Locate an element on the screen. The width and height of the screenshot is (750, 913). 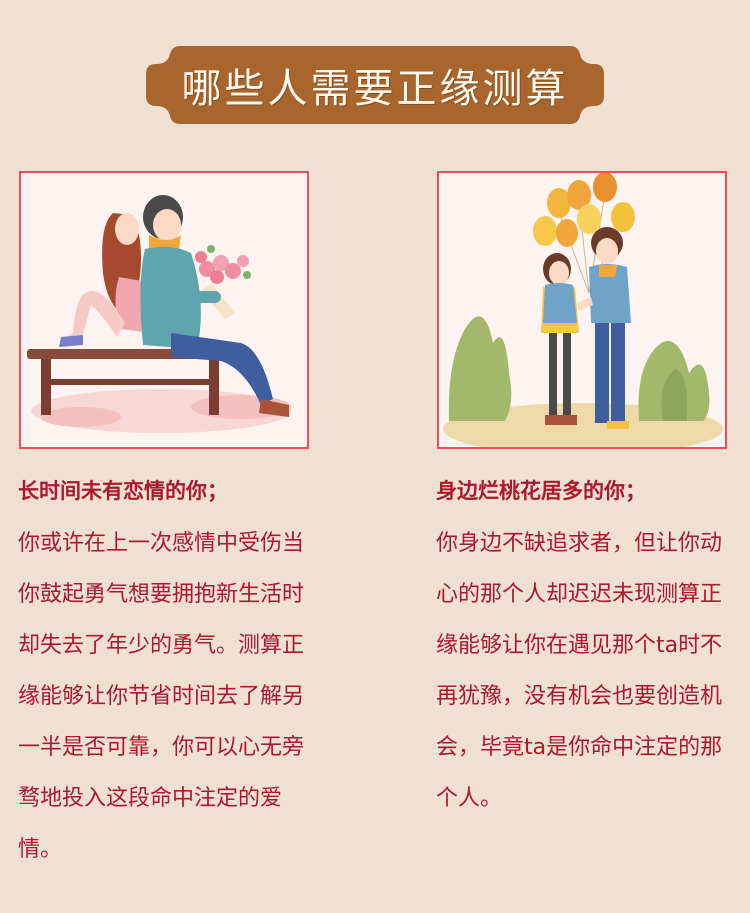
banner-shape is located at coordinates (375, 85).